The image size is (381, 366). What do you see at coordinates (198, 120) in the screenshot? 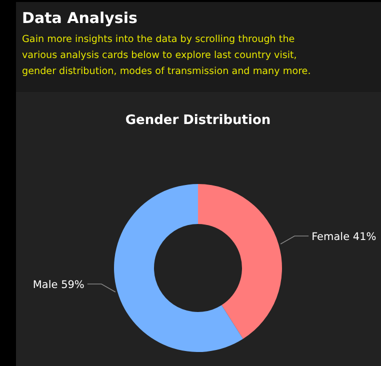
I see `text: Gender Distribution` at bounding box center [198, 120].